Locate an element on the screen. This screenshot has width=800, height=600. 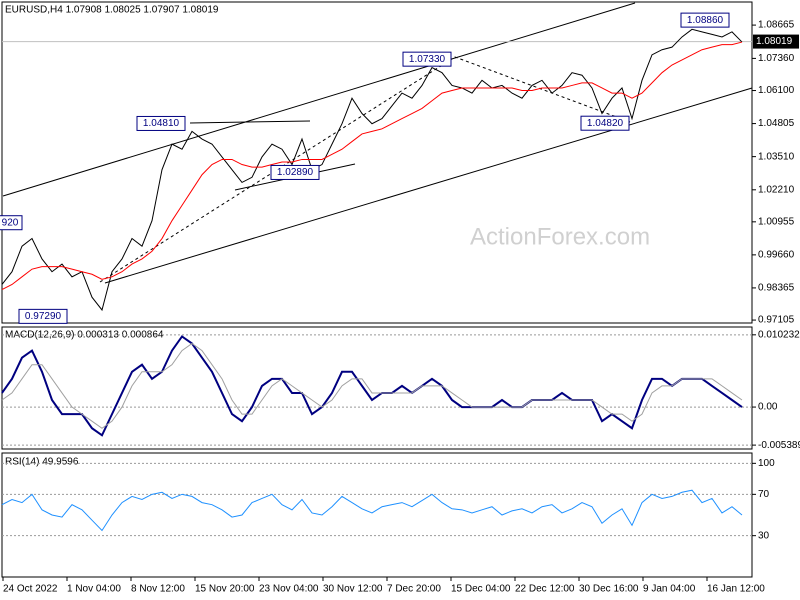
annotation-label: 1.04810 is located at coordinates (161, 123).